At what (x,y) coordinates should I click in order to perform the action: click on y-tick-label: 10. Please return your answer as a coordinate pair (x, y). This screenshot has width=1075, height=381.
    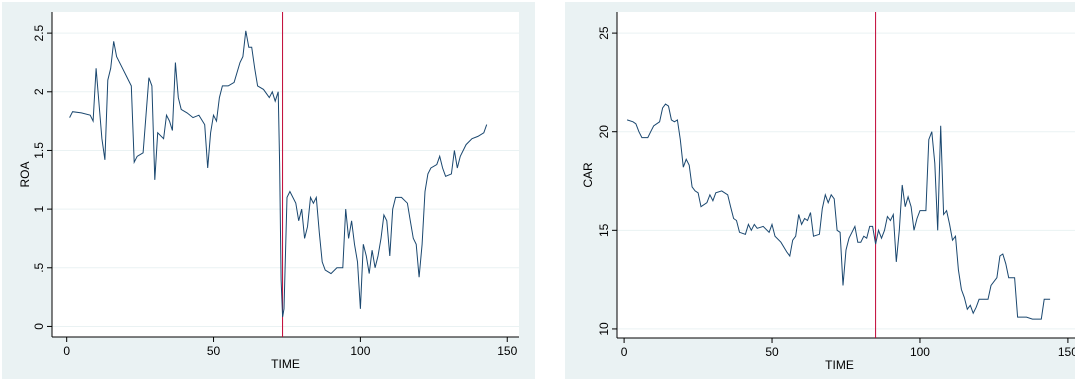
    Looking at the image, I should click on (604, 329).